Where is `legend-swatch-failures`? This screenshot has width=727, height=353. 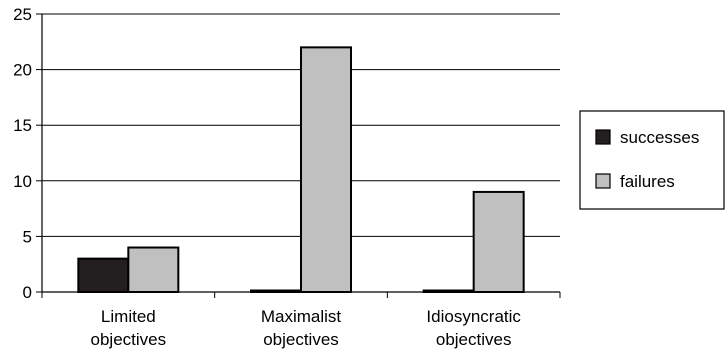 legend-swatch-failures is located at coordinates (603, 181).